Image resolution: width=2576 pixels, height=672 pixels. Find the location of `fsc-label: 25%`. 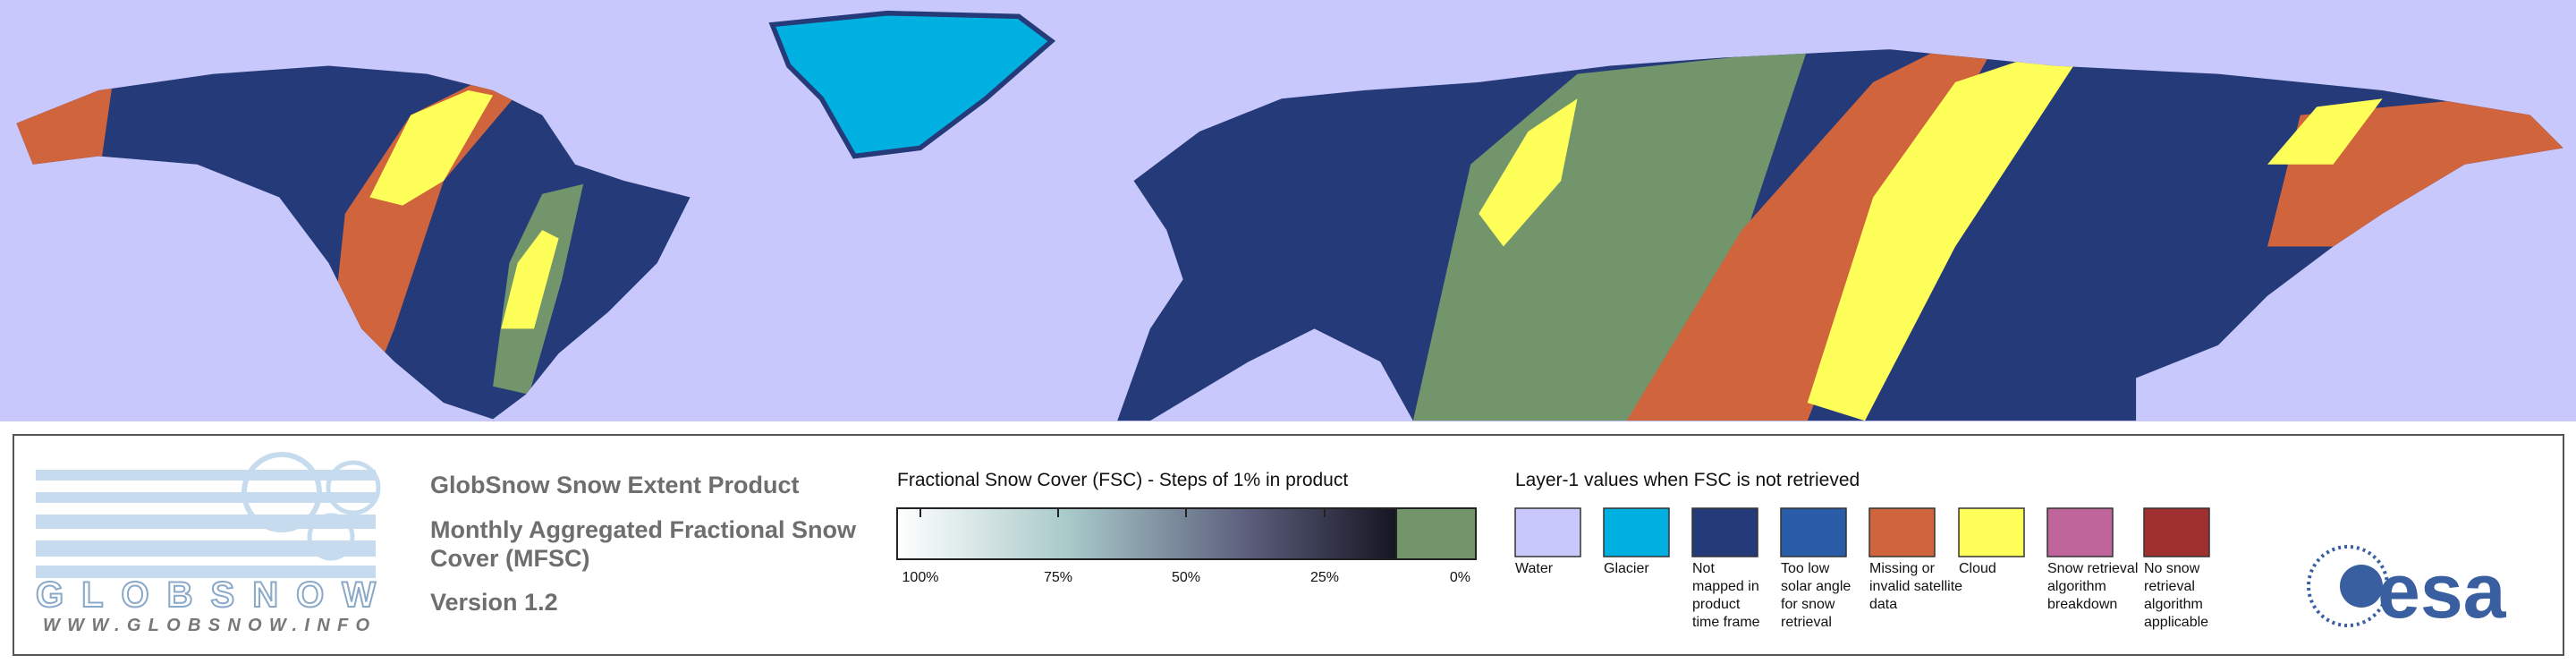

fsc-label: 25% is located at coordinates (1324, 577).